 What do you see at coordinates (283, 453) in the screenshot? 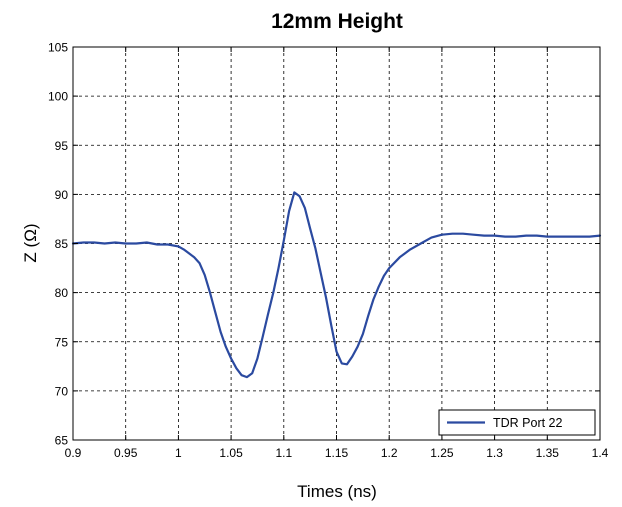
I see `x-tick-label: 1.1` at bounding box center [283, 453].